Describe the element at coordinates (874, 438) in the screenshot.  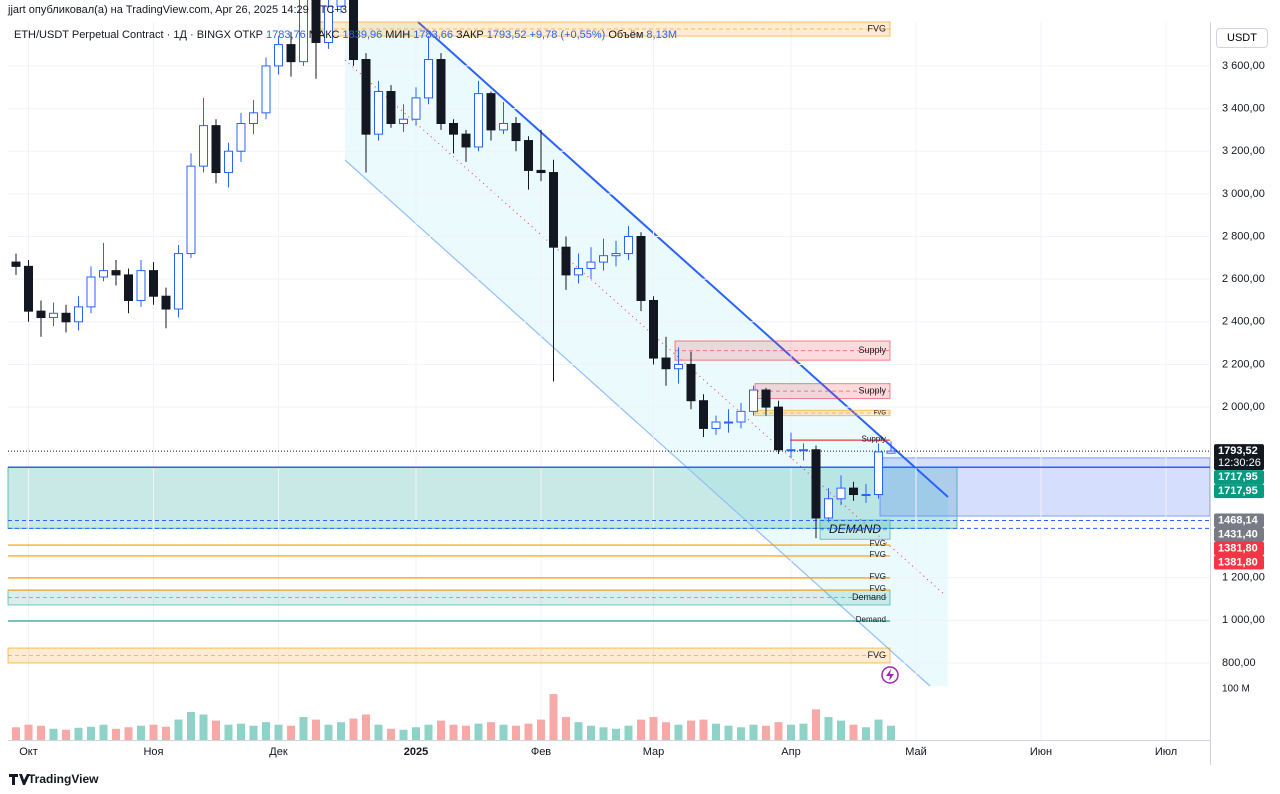
I see `level-label: Supply` at that location.